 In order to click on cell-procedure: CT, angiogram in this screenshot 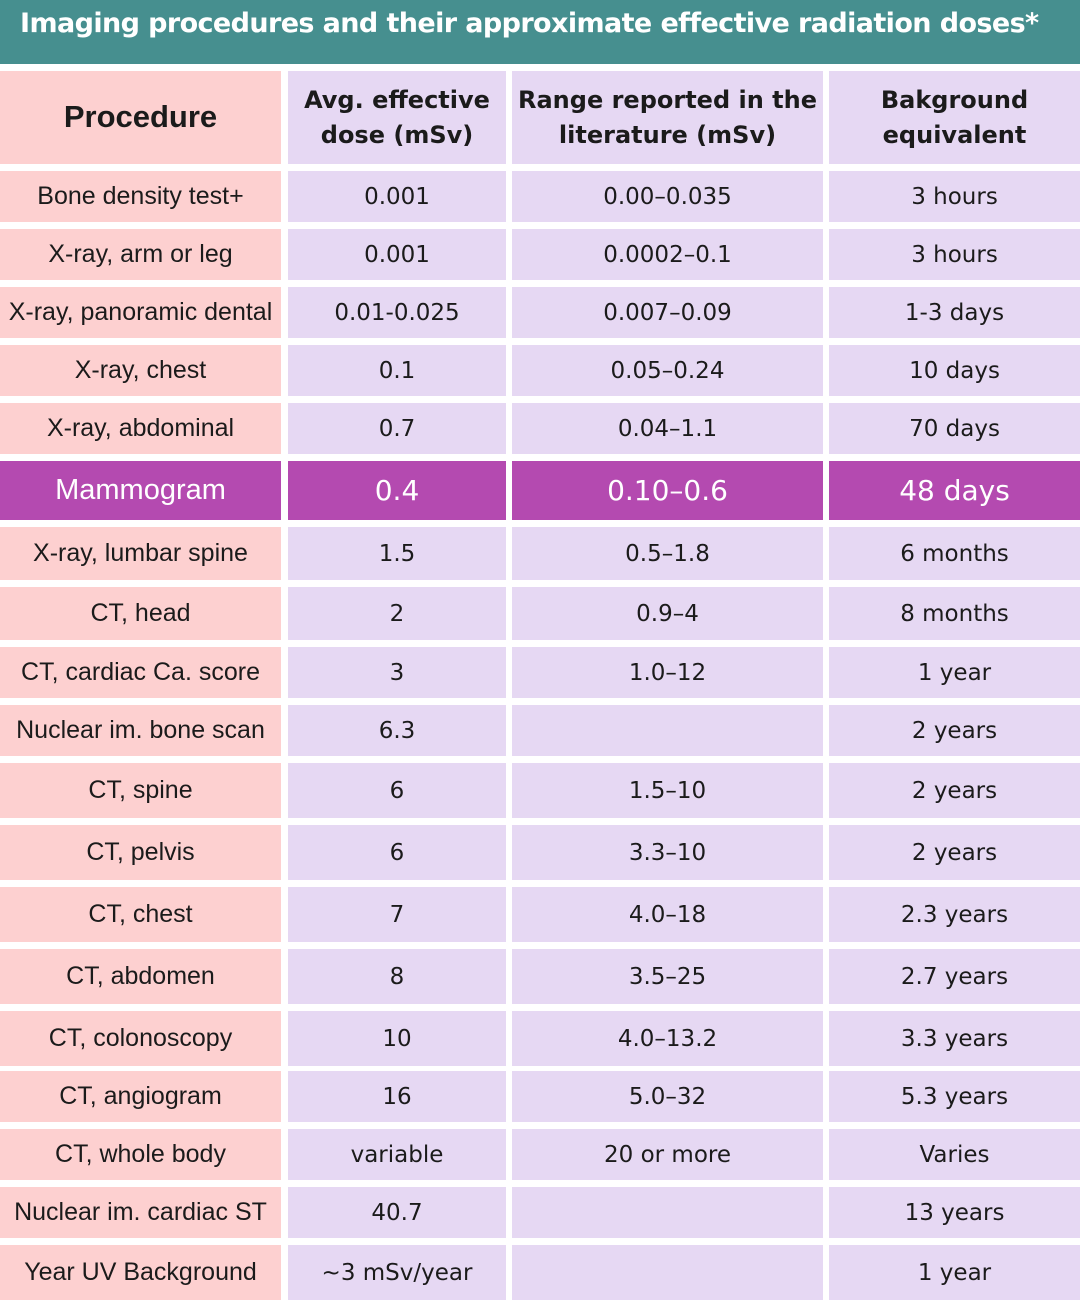, I will do `click(140, 1096)`.